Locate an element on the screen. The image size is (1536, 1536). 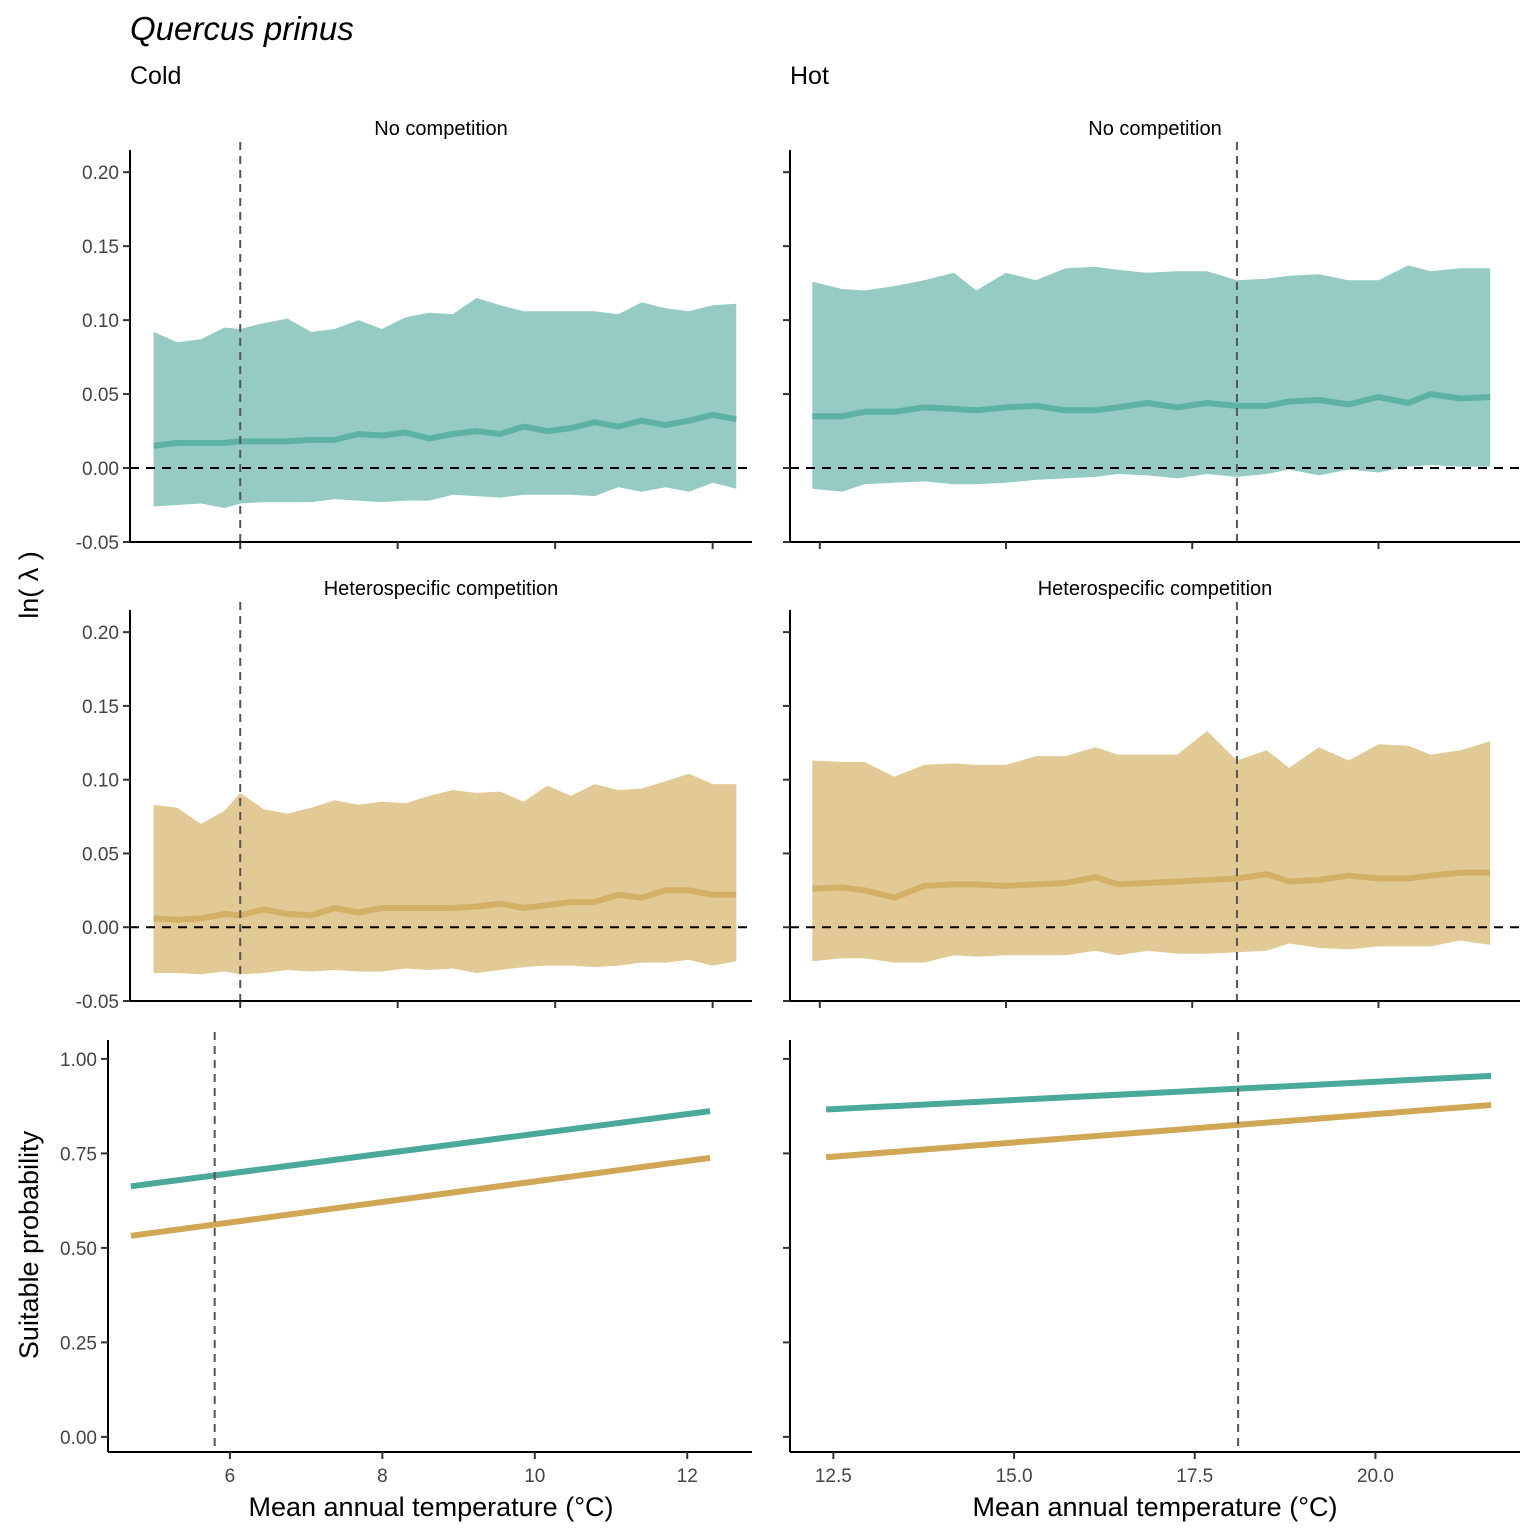
strip-heterospecific-cold: Heterospecific competition is located at coordinates (441, 589).